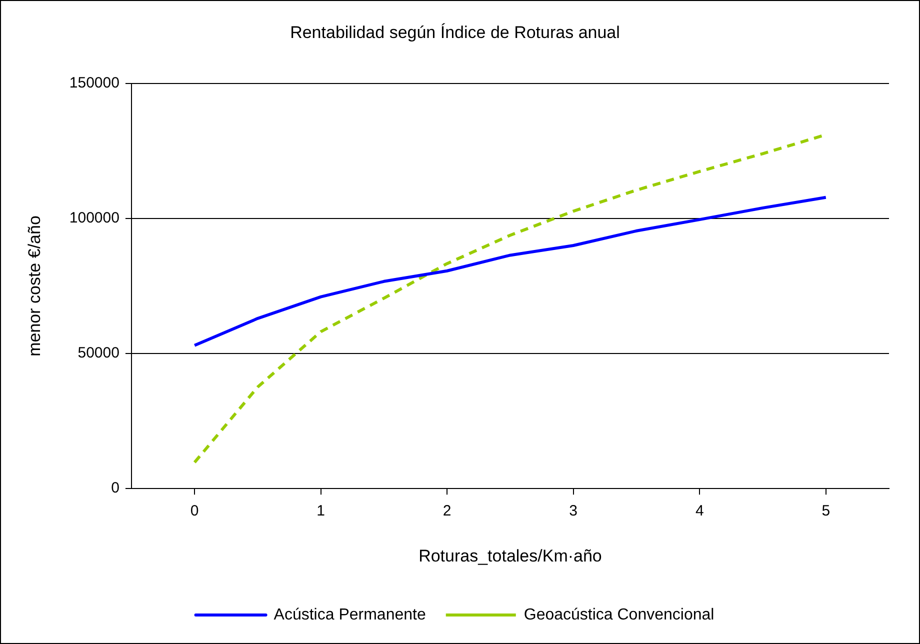 This screenshot has width=920, height=644. I want to click on x-tick-label: 1, so click(321, 511).